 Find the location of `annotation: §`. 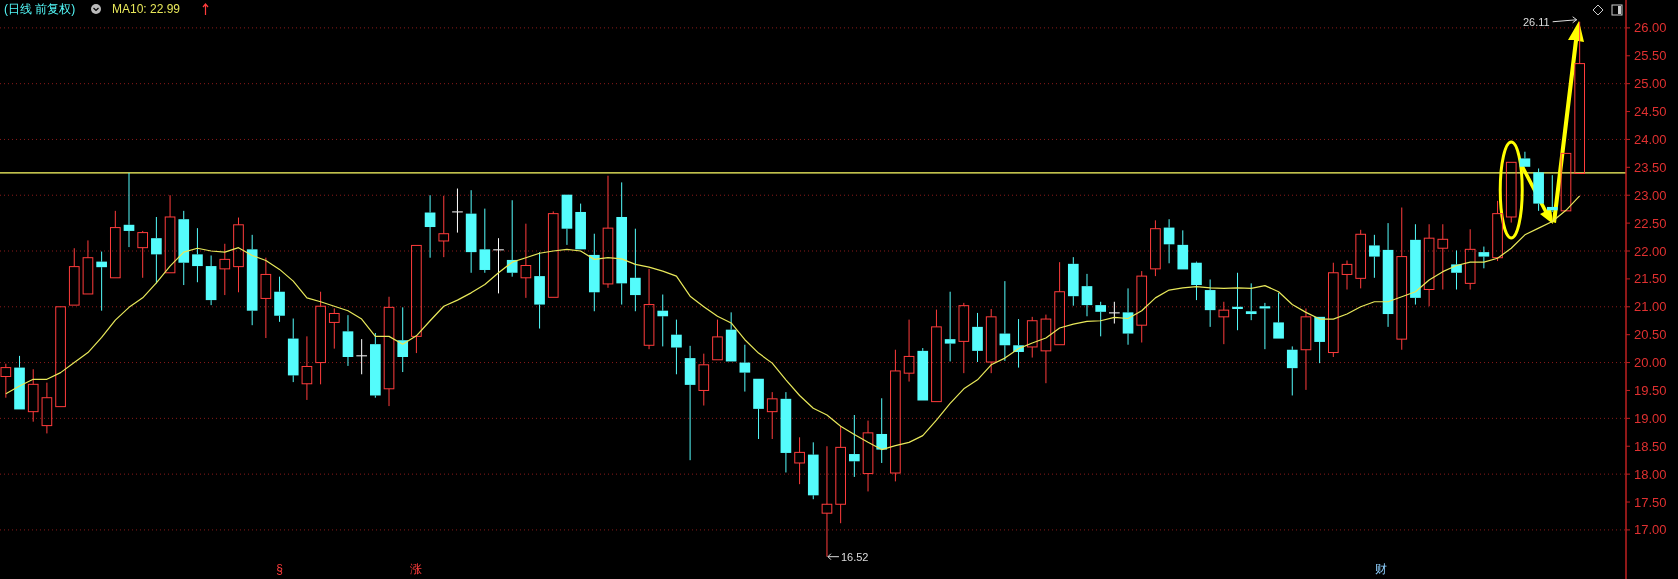

annotation: § is located at coordinates (279, 569).